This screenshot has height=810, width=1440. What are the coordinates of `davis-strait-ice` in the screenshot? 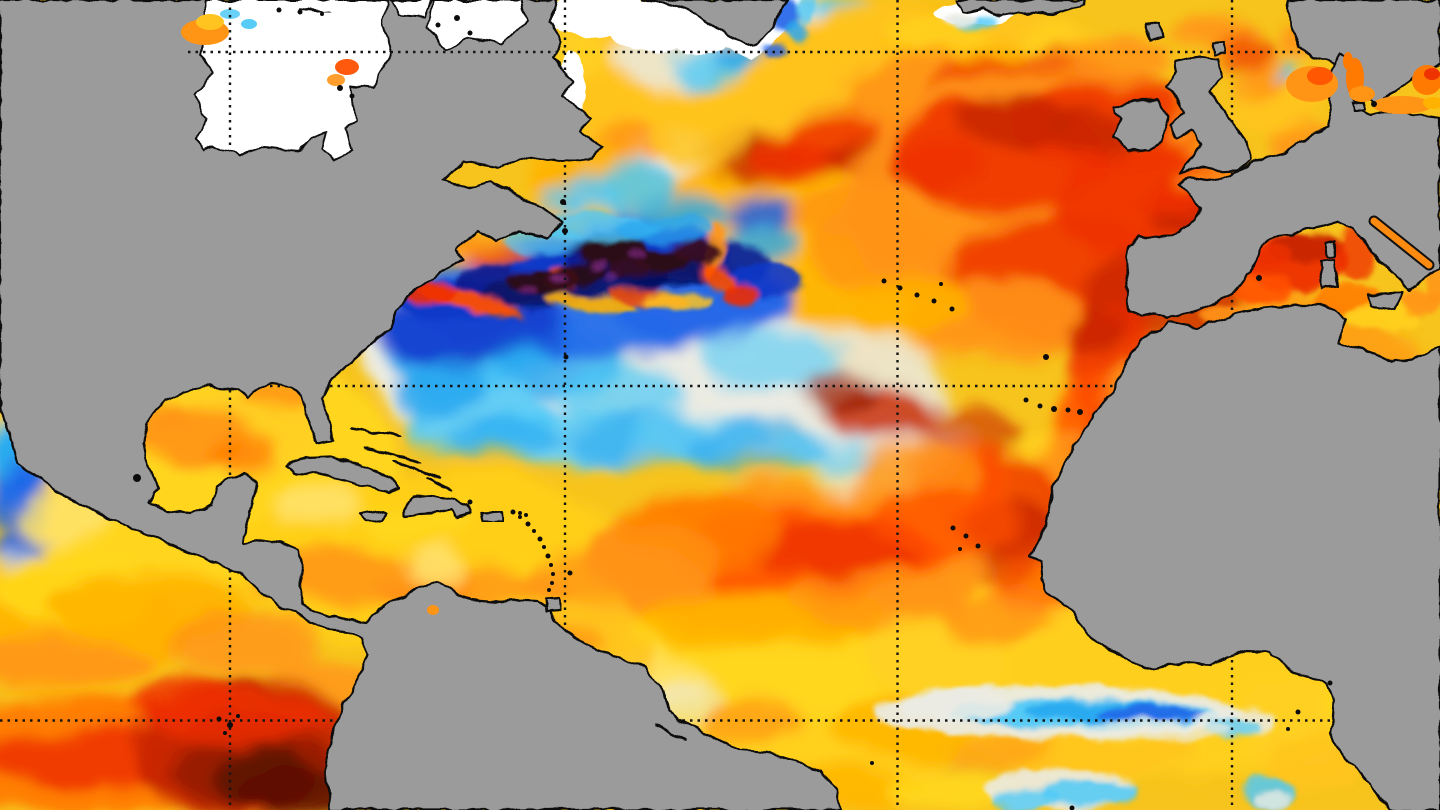 It's located at (700, 40).